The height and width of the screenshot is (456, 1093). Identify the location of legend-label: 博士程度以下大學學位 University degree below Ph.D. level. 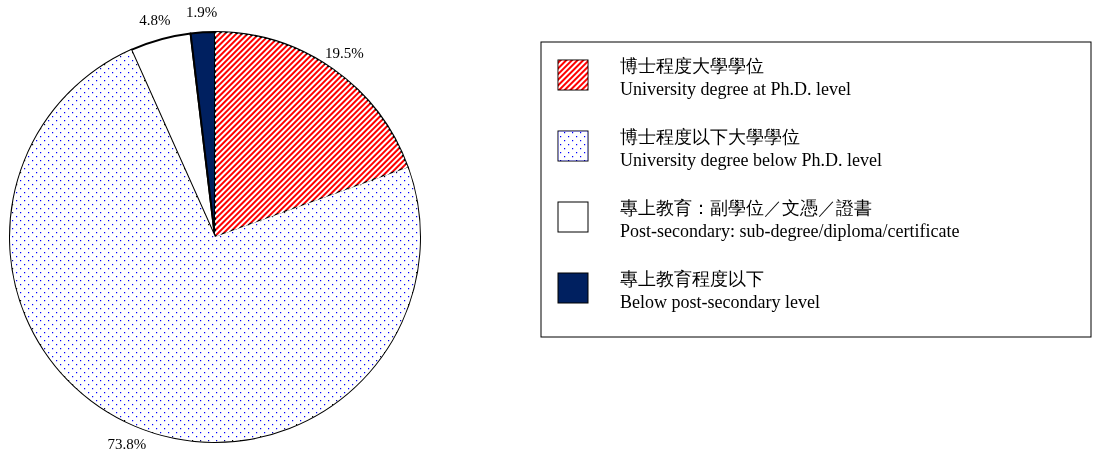
(751, 148).